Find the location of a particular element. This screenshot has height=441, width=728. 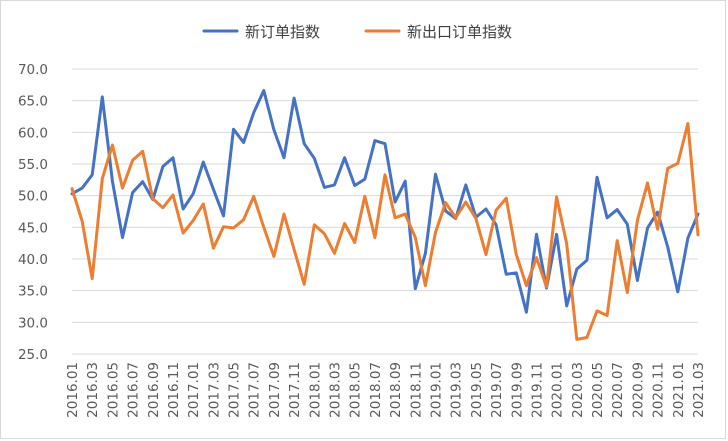

x-tick-label: 2016.01 is located at coordinates (73, 390).